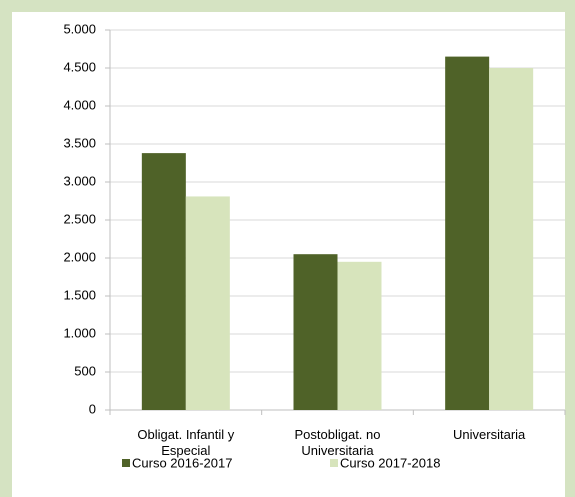  What do you see at coordinates (79, 294) in the screenshot?
I see `y-tick-label: 1.500` at bounding box center [79, 294].